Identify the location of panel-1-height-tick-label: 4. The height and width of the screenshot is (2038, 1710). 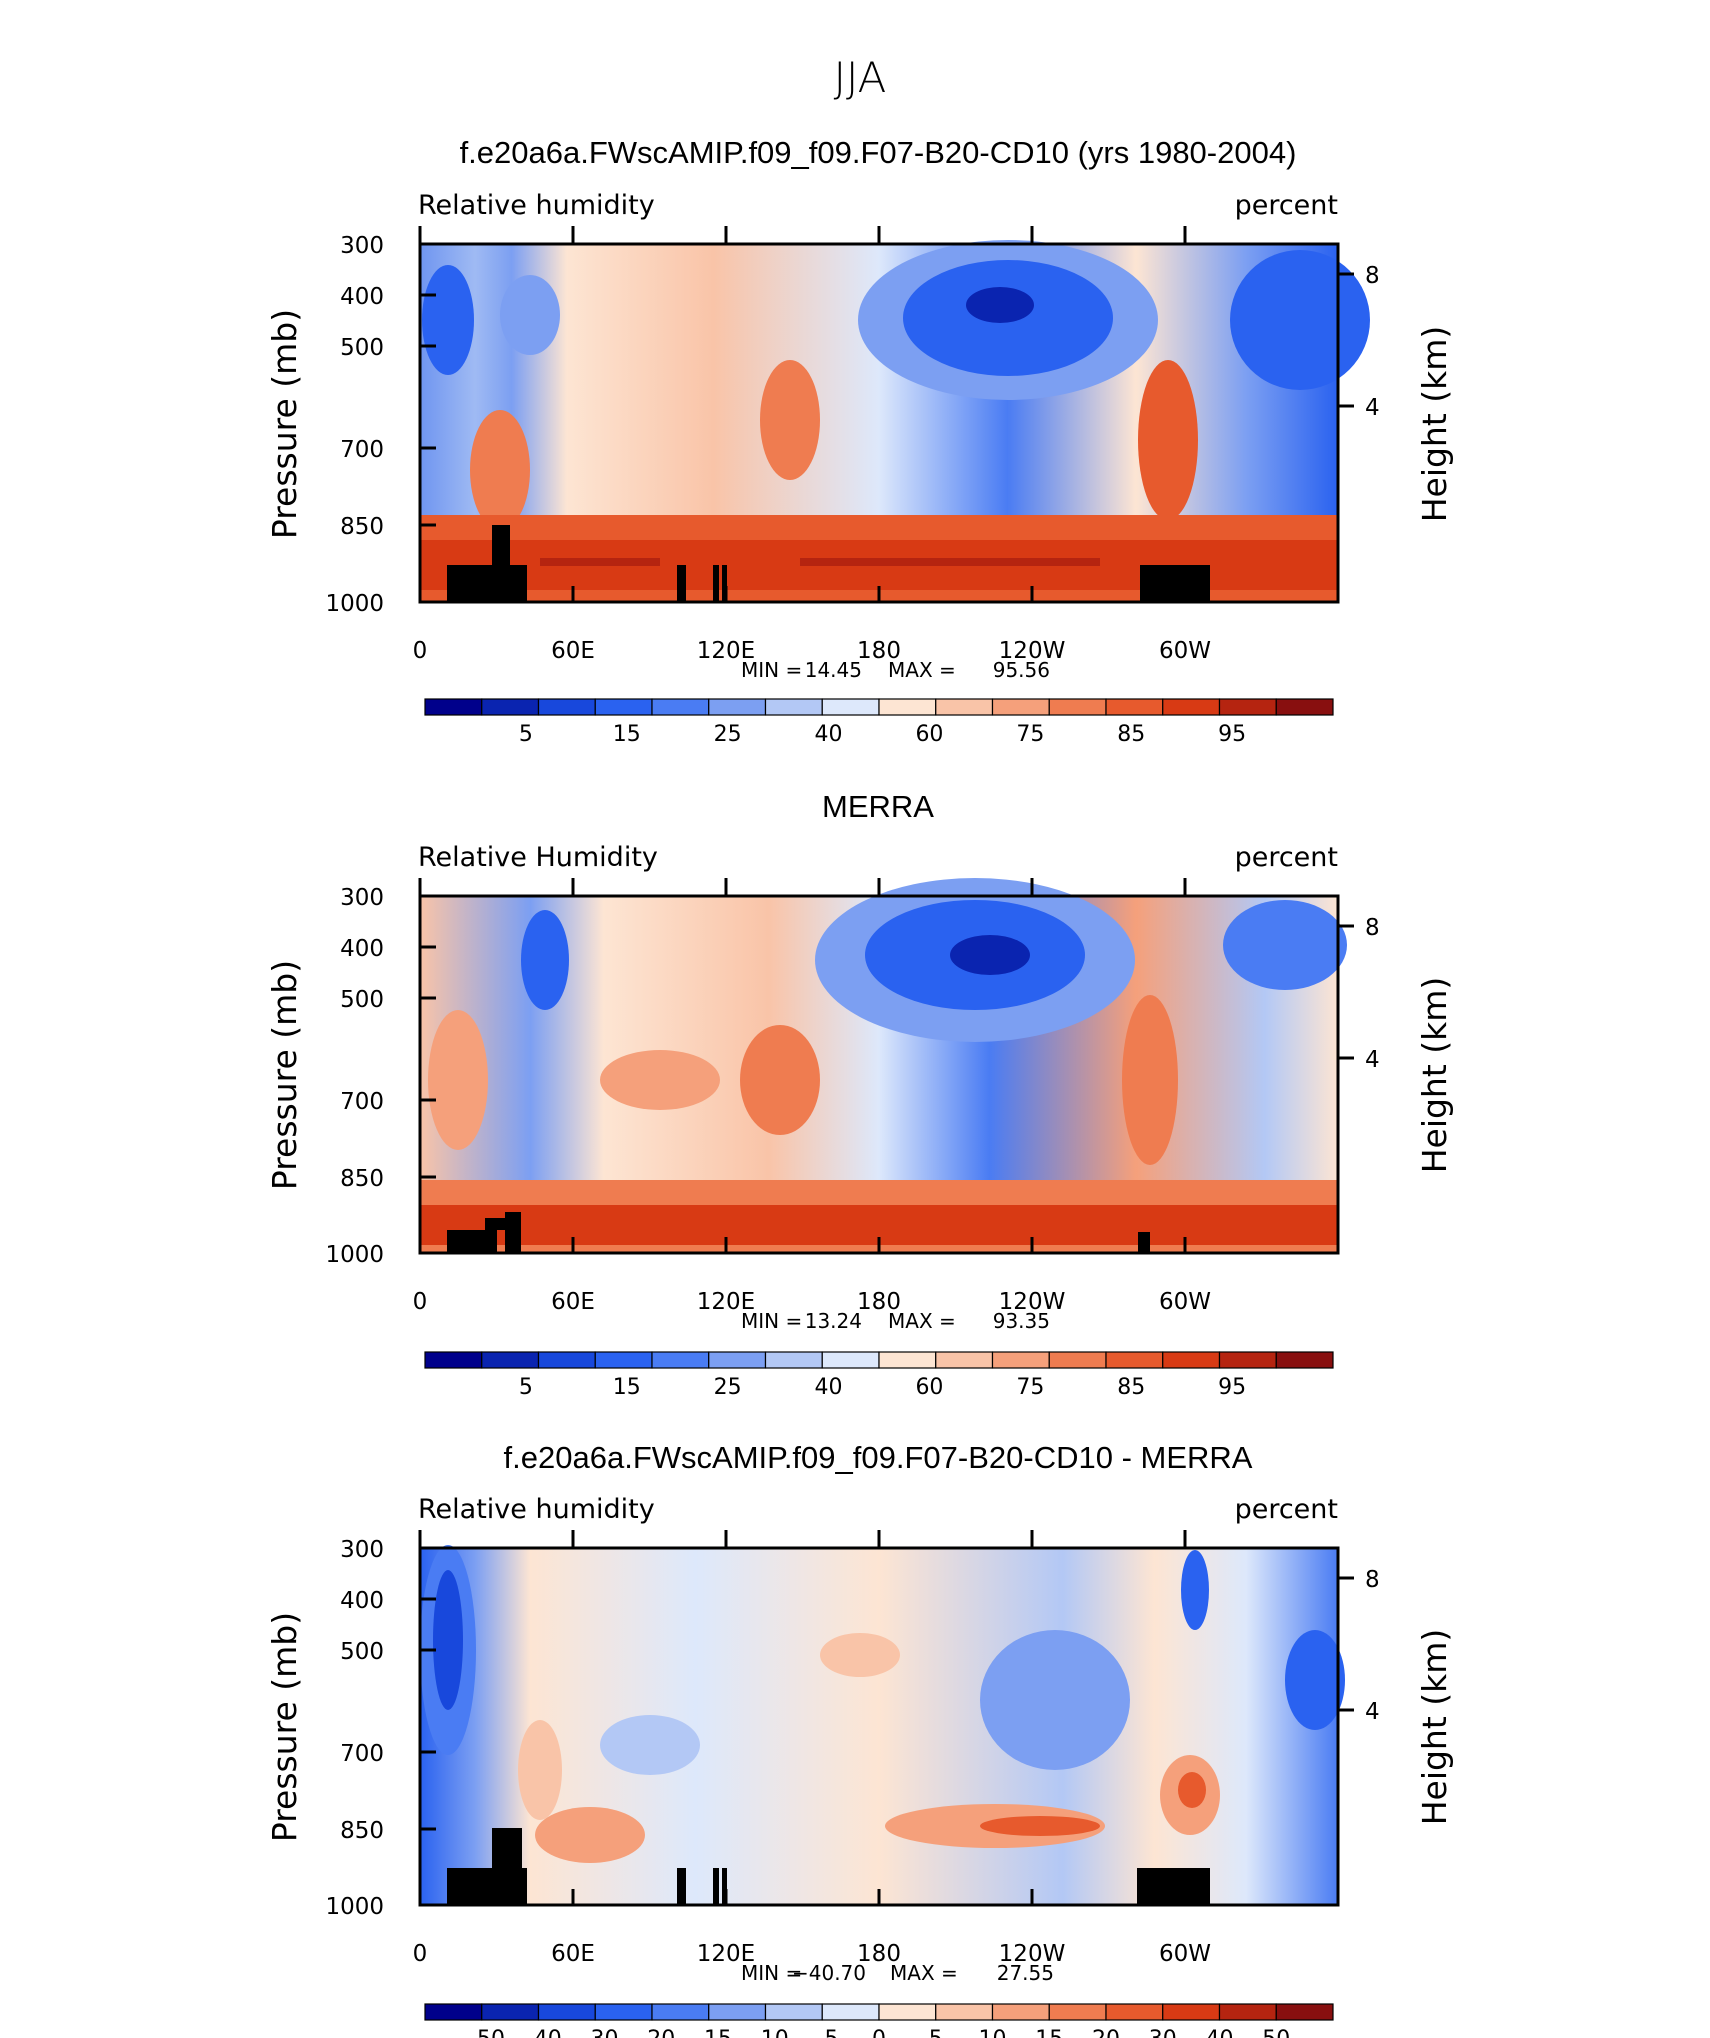
(1372, 408).